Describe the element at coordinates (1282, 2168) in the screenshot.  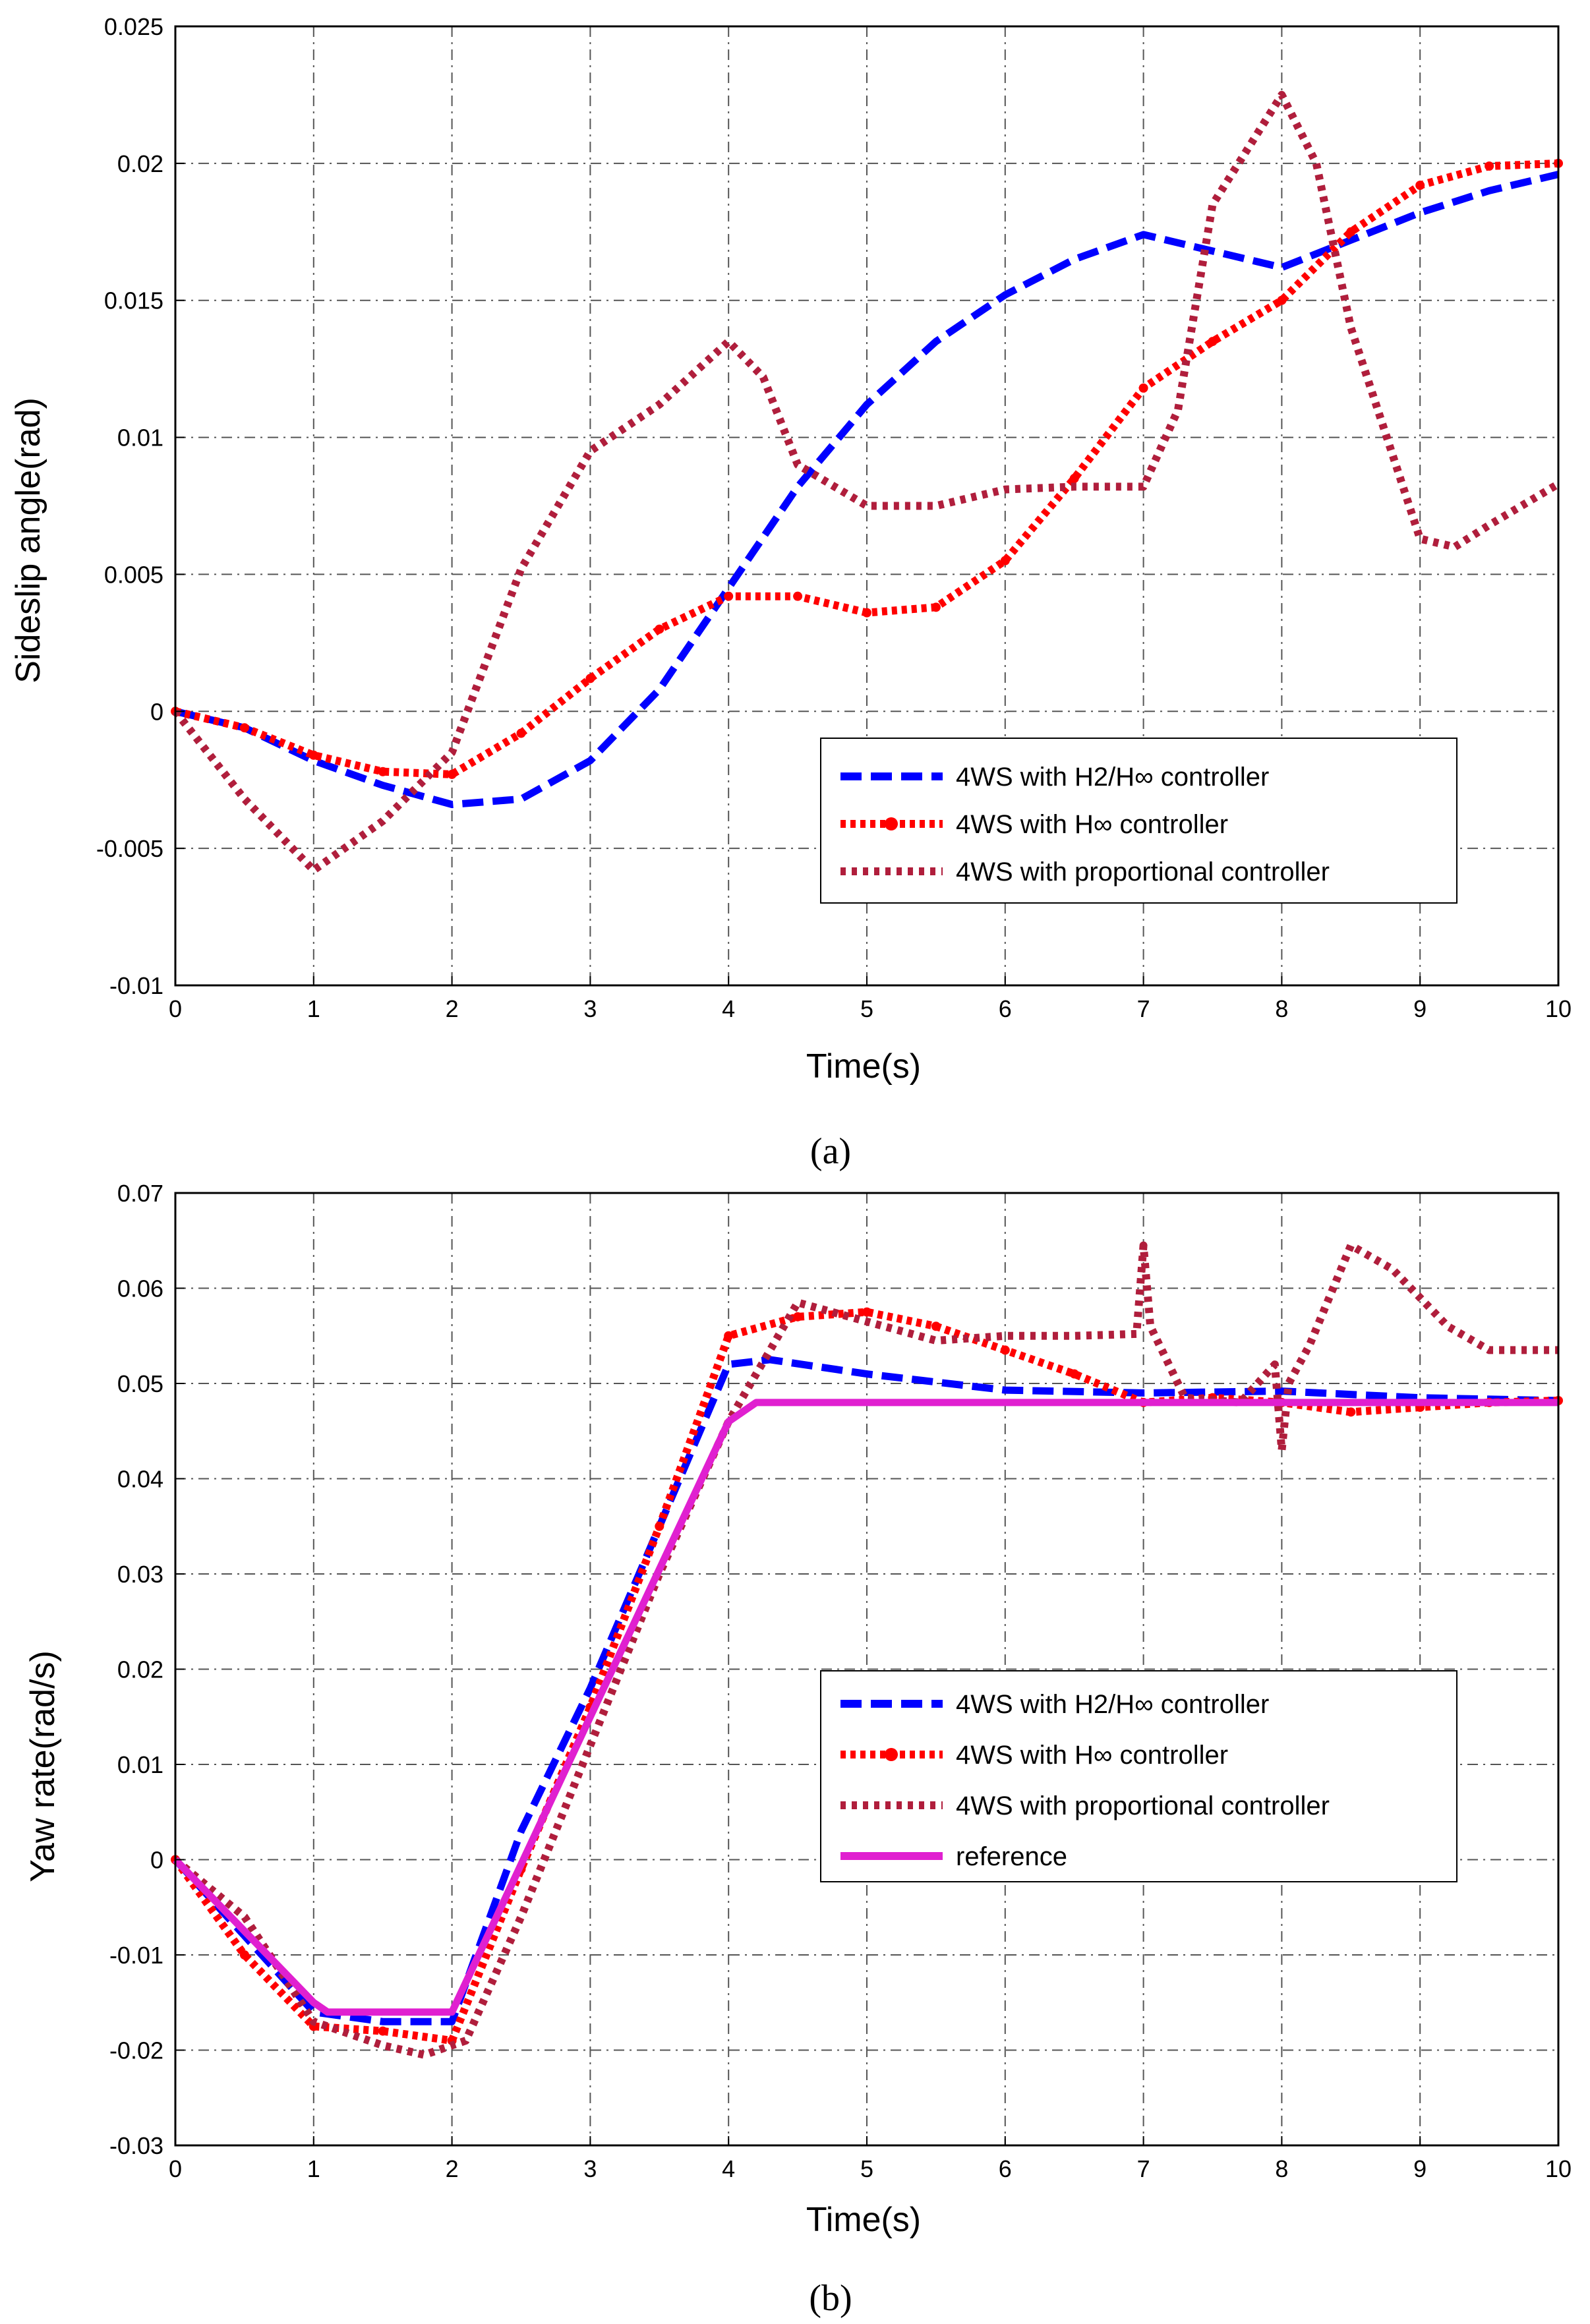
I see `x-tick-label-b-8: 8` at that location.